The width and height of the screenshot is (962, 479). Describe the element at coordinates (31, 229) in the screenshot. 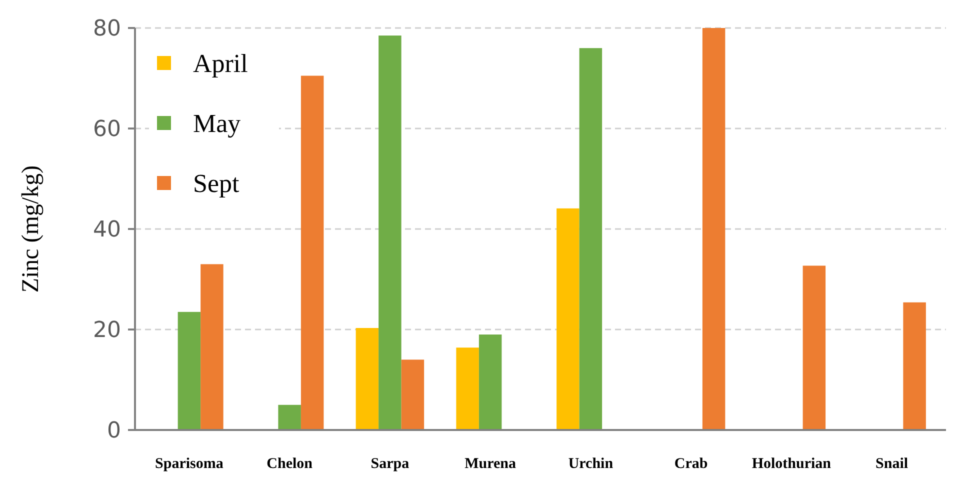

I see `y-axis-title: Zinc (mg/kg)` at that location.